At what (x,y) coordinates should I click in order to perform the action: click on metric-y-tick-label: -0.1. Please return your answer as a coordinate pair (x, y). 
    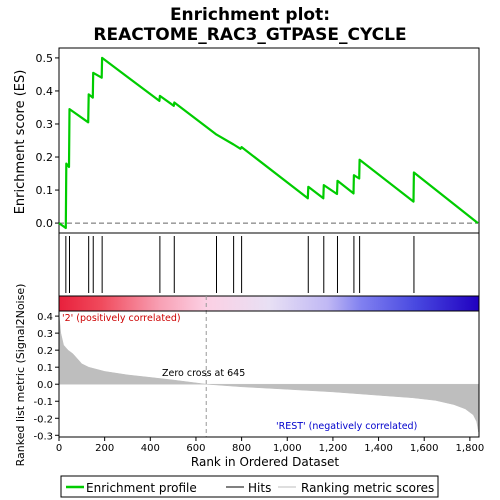
    Looking at the image, I should click on (43, 402).